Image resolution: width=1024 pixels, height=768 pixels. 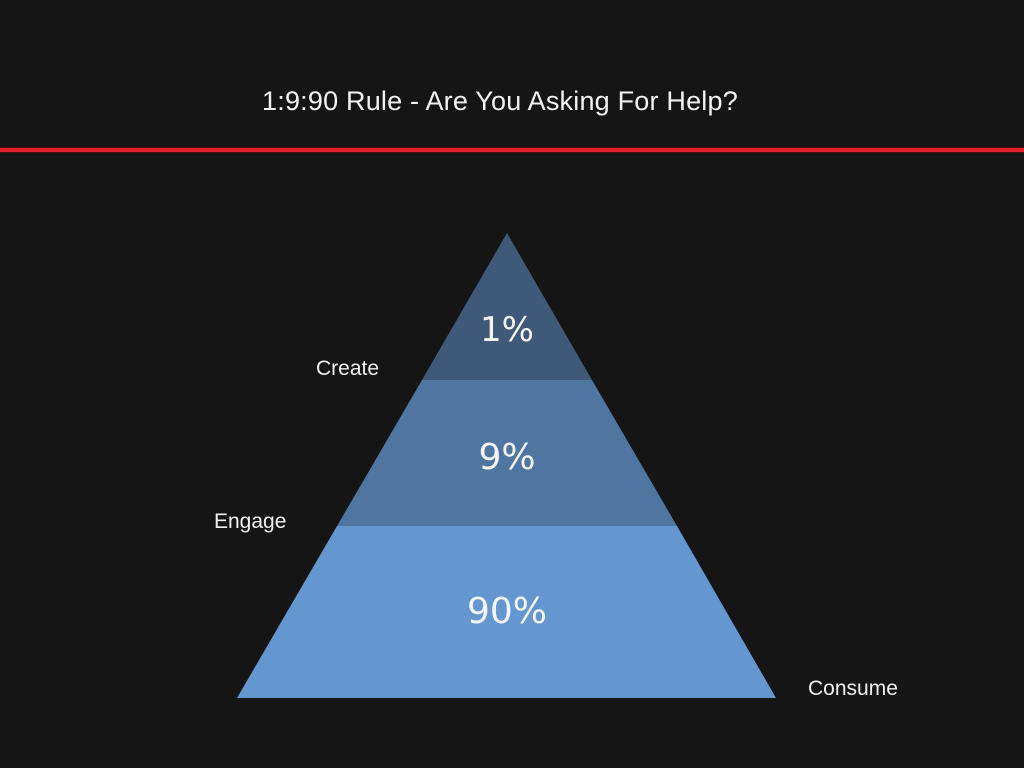 What do you see at coordinates (250, 521) in the screenshot?
I see `tier-label-engage: Engage` at bounding box center [250, 521].